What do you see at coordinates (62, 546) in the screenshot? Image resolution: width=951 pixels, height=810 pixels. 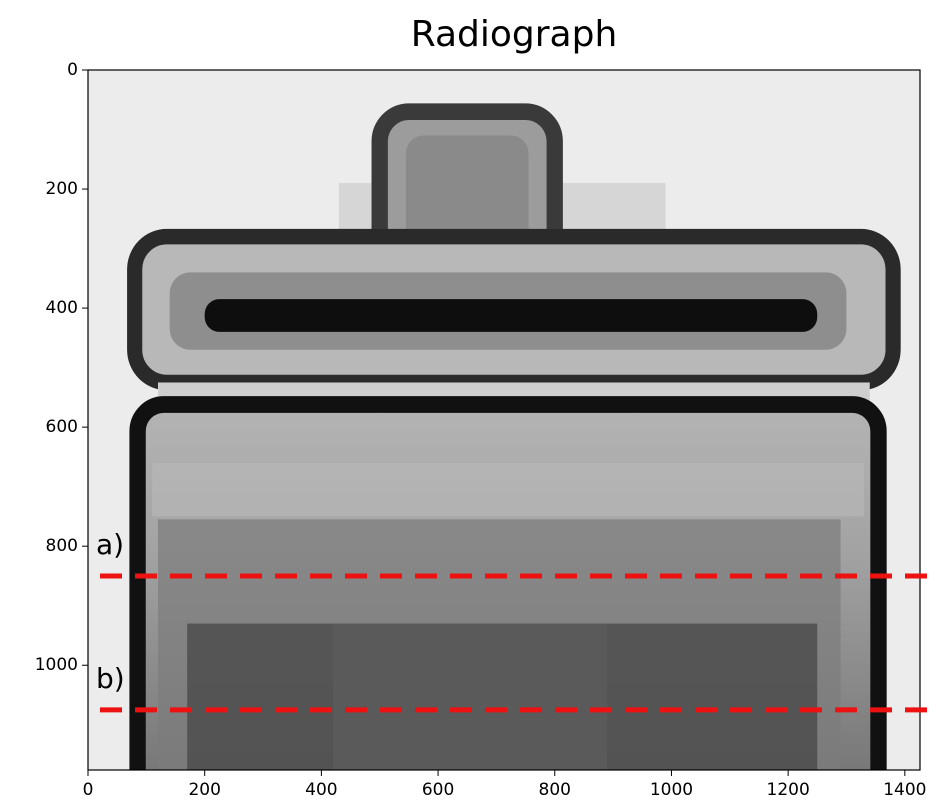 I see `y-tick-label: 800` at bounding box center [62, 546].